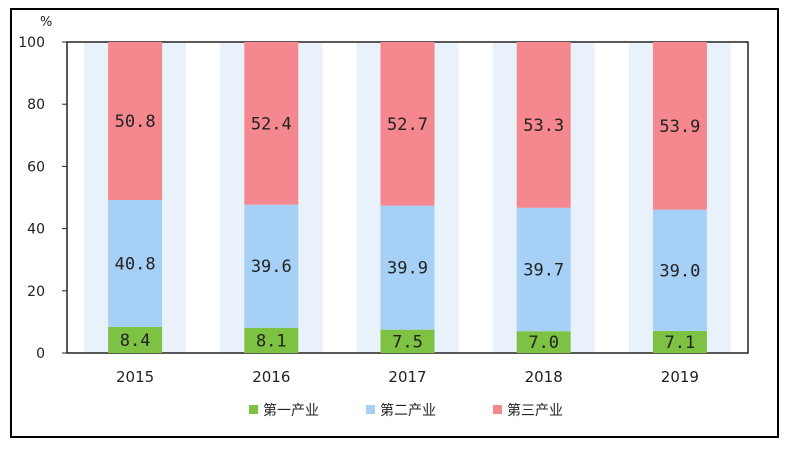 The width and height of the screenshot is (795, 454). I want to click on x-axis: 2015 2016 2017 2018 2019, so click(407, 377).